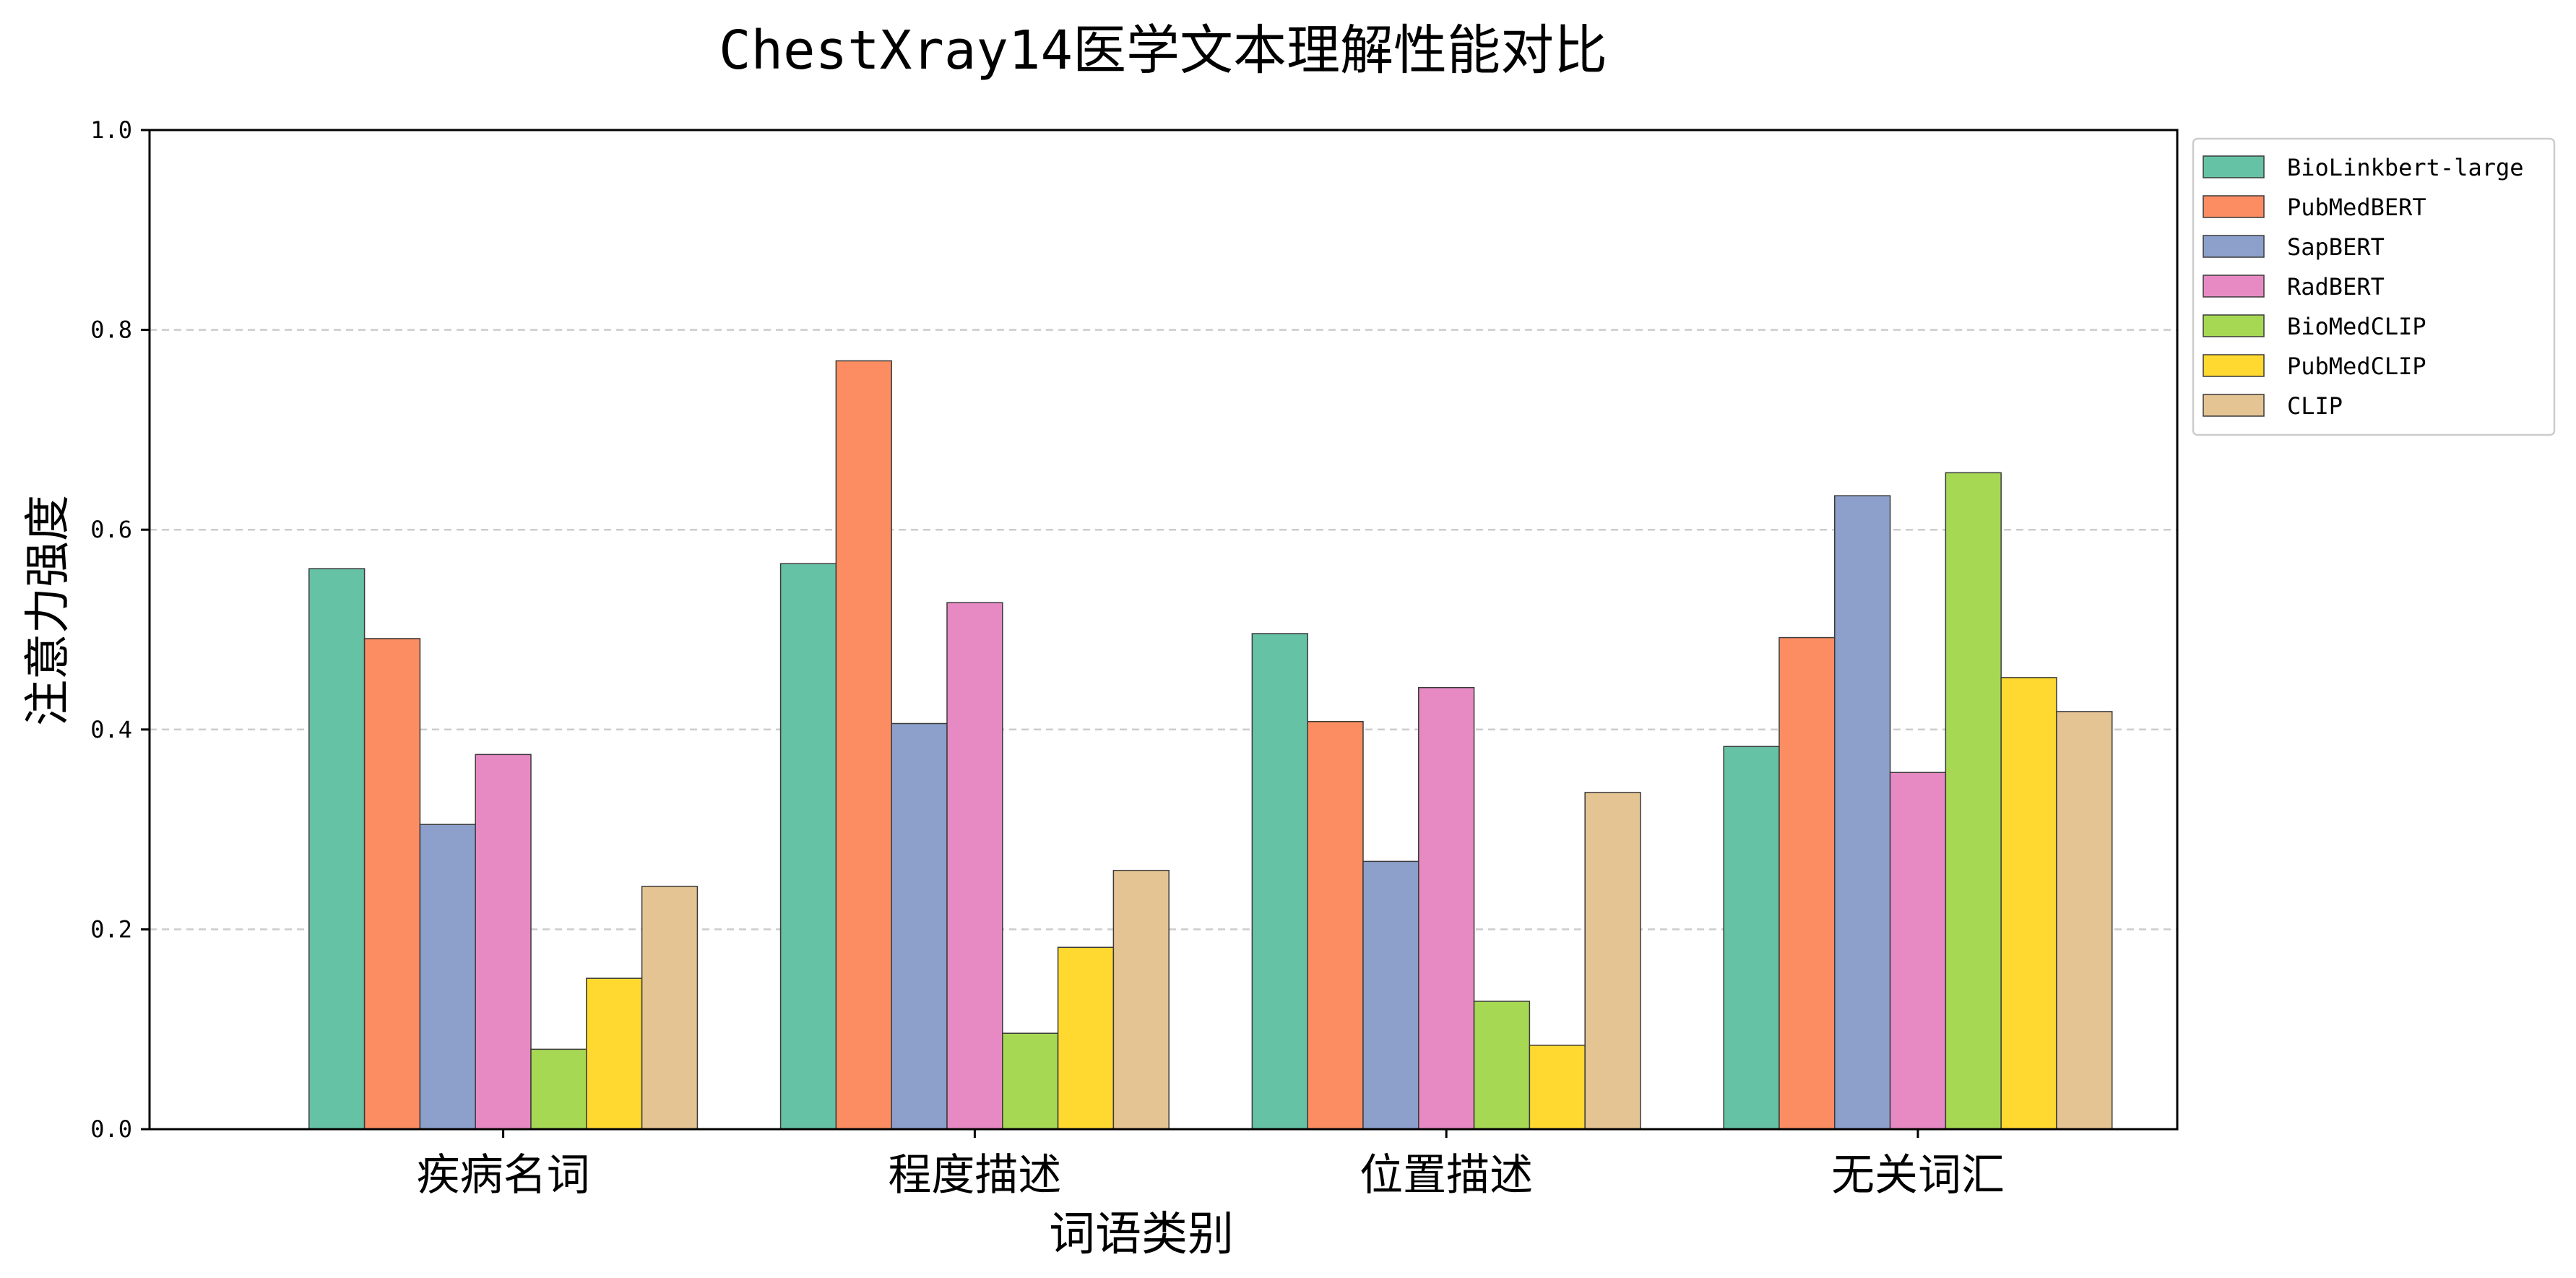 Image resolution: width=2576 pixels, height=1278 pixels. I want to click on y-tick-label: 0.4, so click(111, 729).